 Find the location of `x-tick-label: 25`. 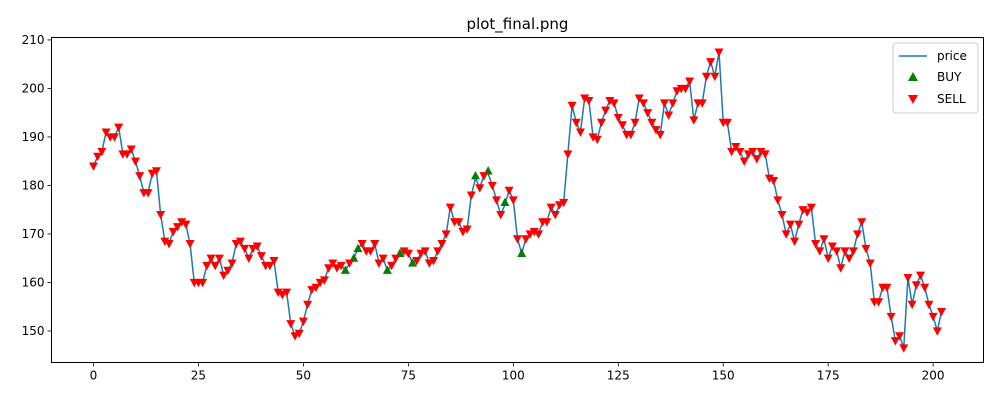

x-tick-label: 25 is located at coordinates (198, 376).